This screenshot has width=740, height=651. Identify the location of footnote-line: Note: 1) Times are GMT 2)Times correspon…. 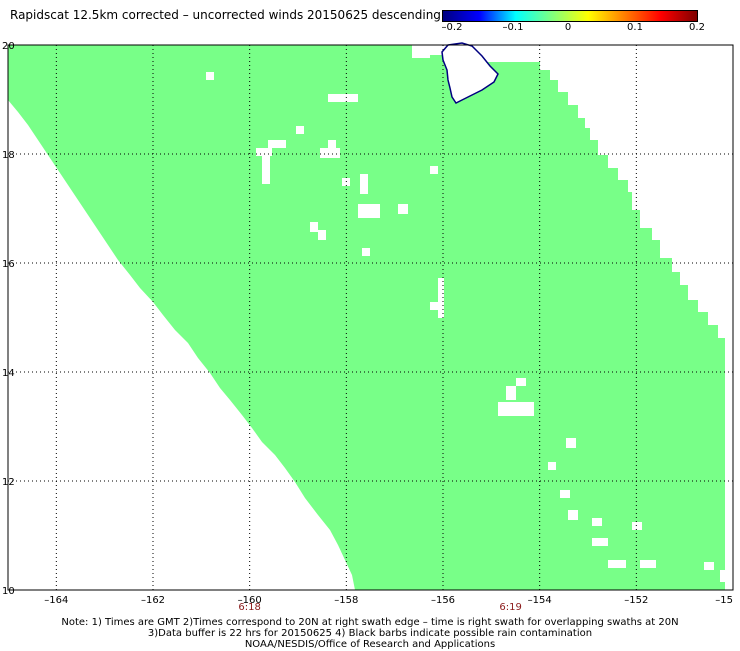
(370, 622).